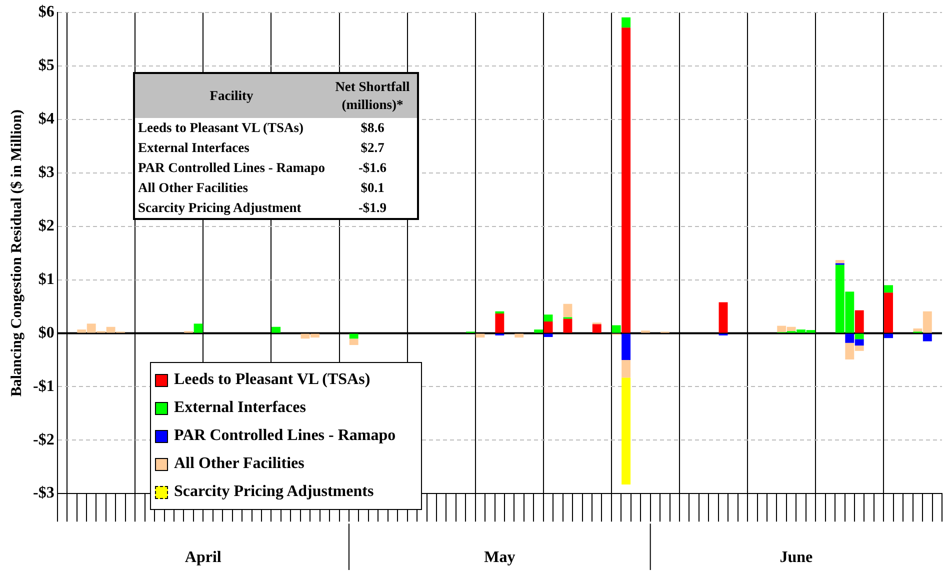 This screenshot has height=572, width=944. I want to click on annotation: All Other Facilities, so click(193, 188).